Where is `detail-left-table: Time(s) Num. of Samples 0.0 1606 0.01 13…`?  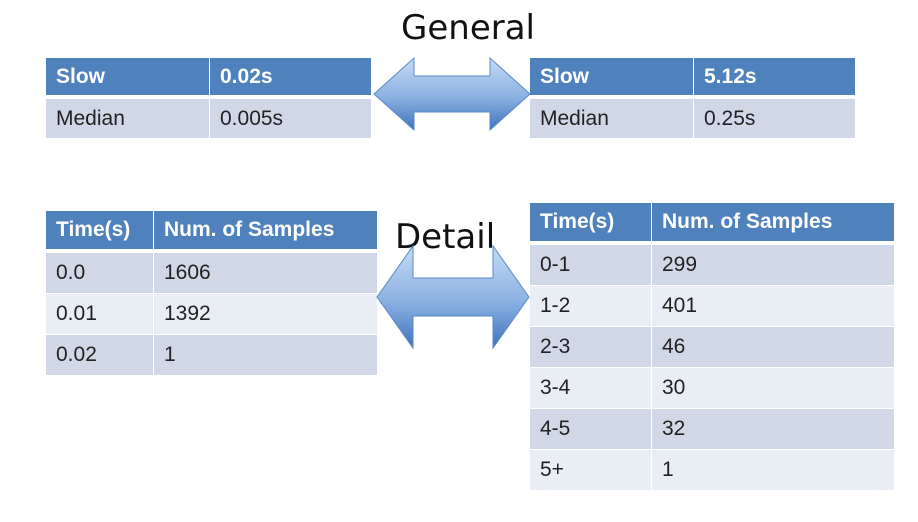
detail-left-table: Time(s) Num. of Samples 0.0 1606 0.01 13… is located at coordinates (211, 293).